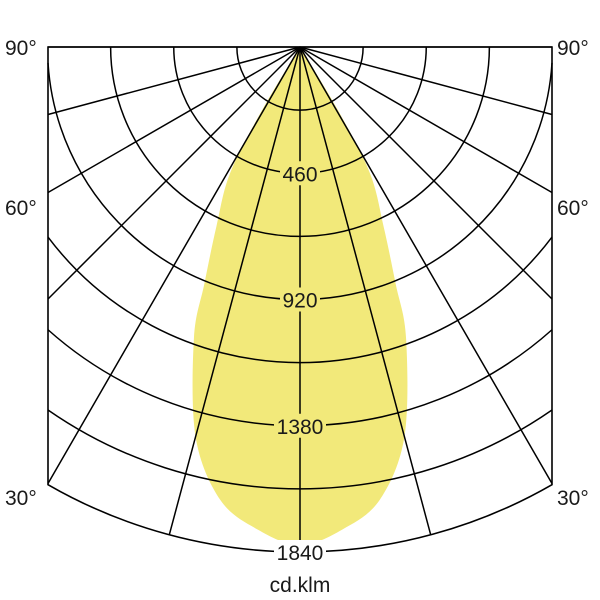  I want to click on radial-line--60, so click(174, 120).